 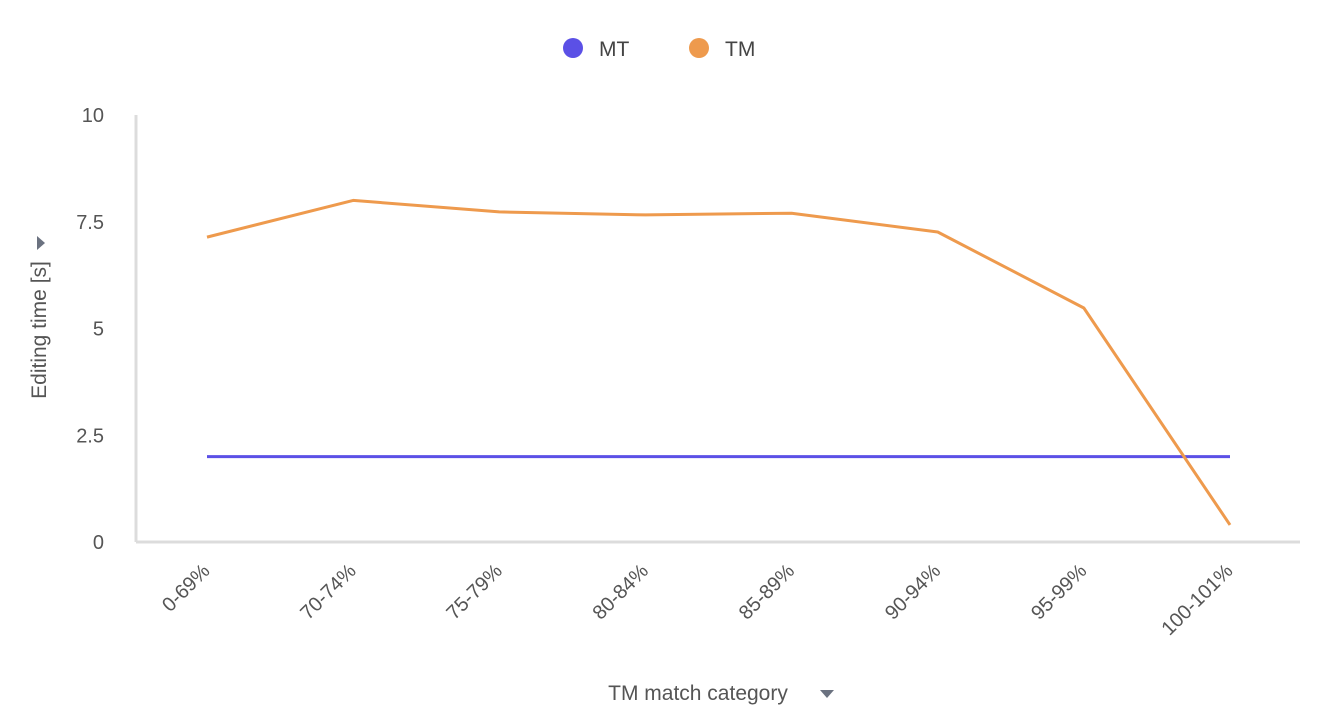 I want to click on y-axis-dropdown-icon, so click(x=41, y=243).